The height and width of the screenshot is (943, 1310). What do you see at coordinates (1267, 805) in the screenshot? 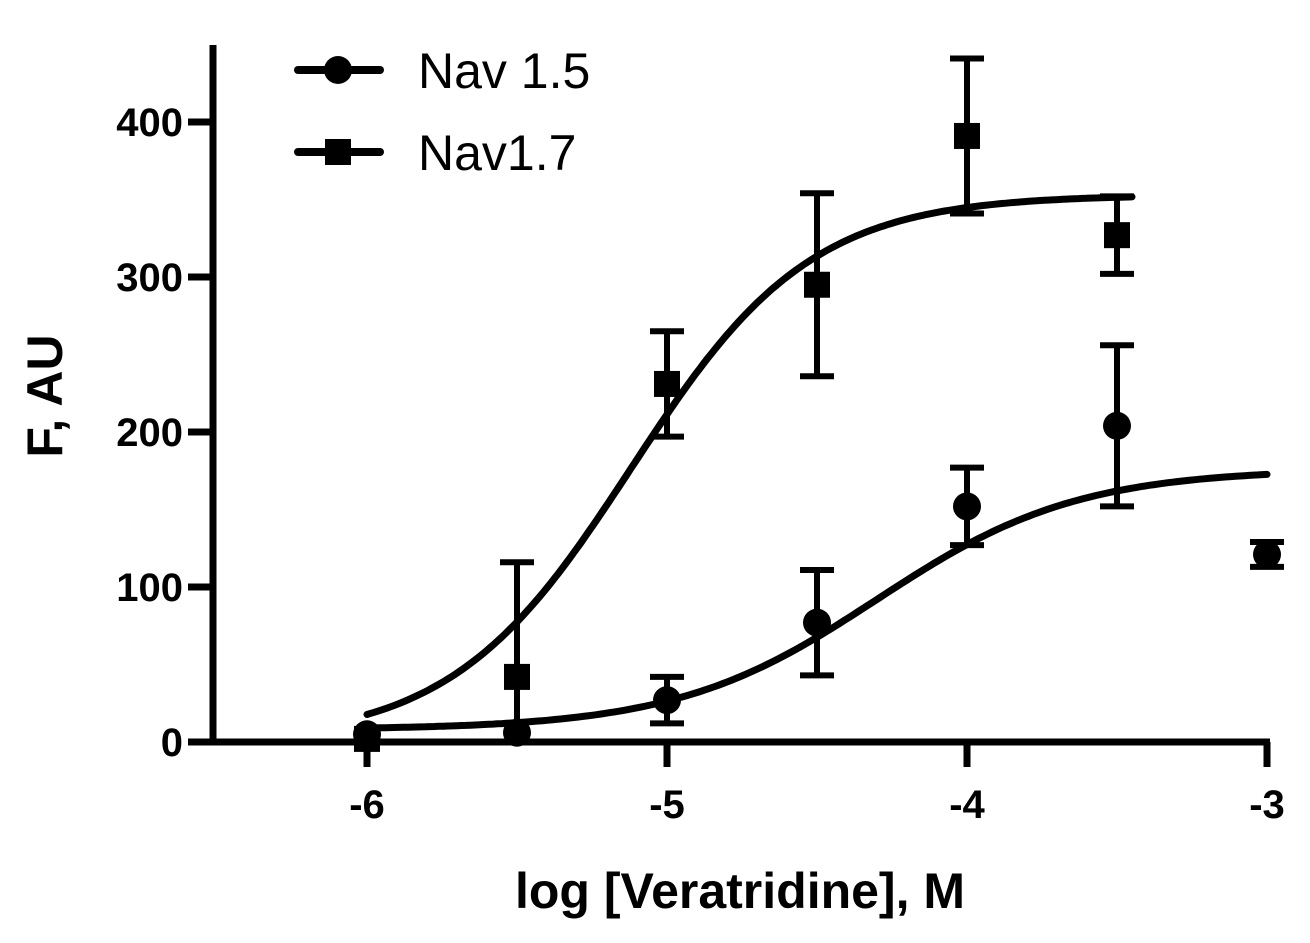
I see `x-tick-label: -3` at bounding box center [1267, 805].